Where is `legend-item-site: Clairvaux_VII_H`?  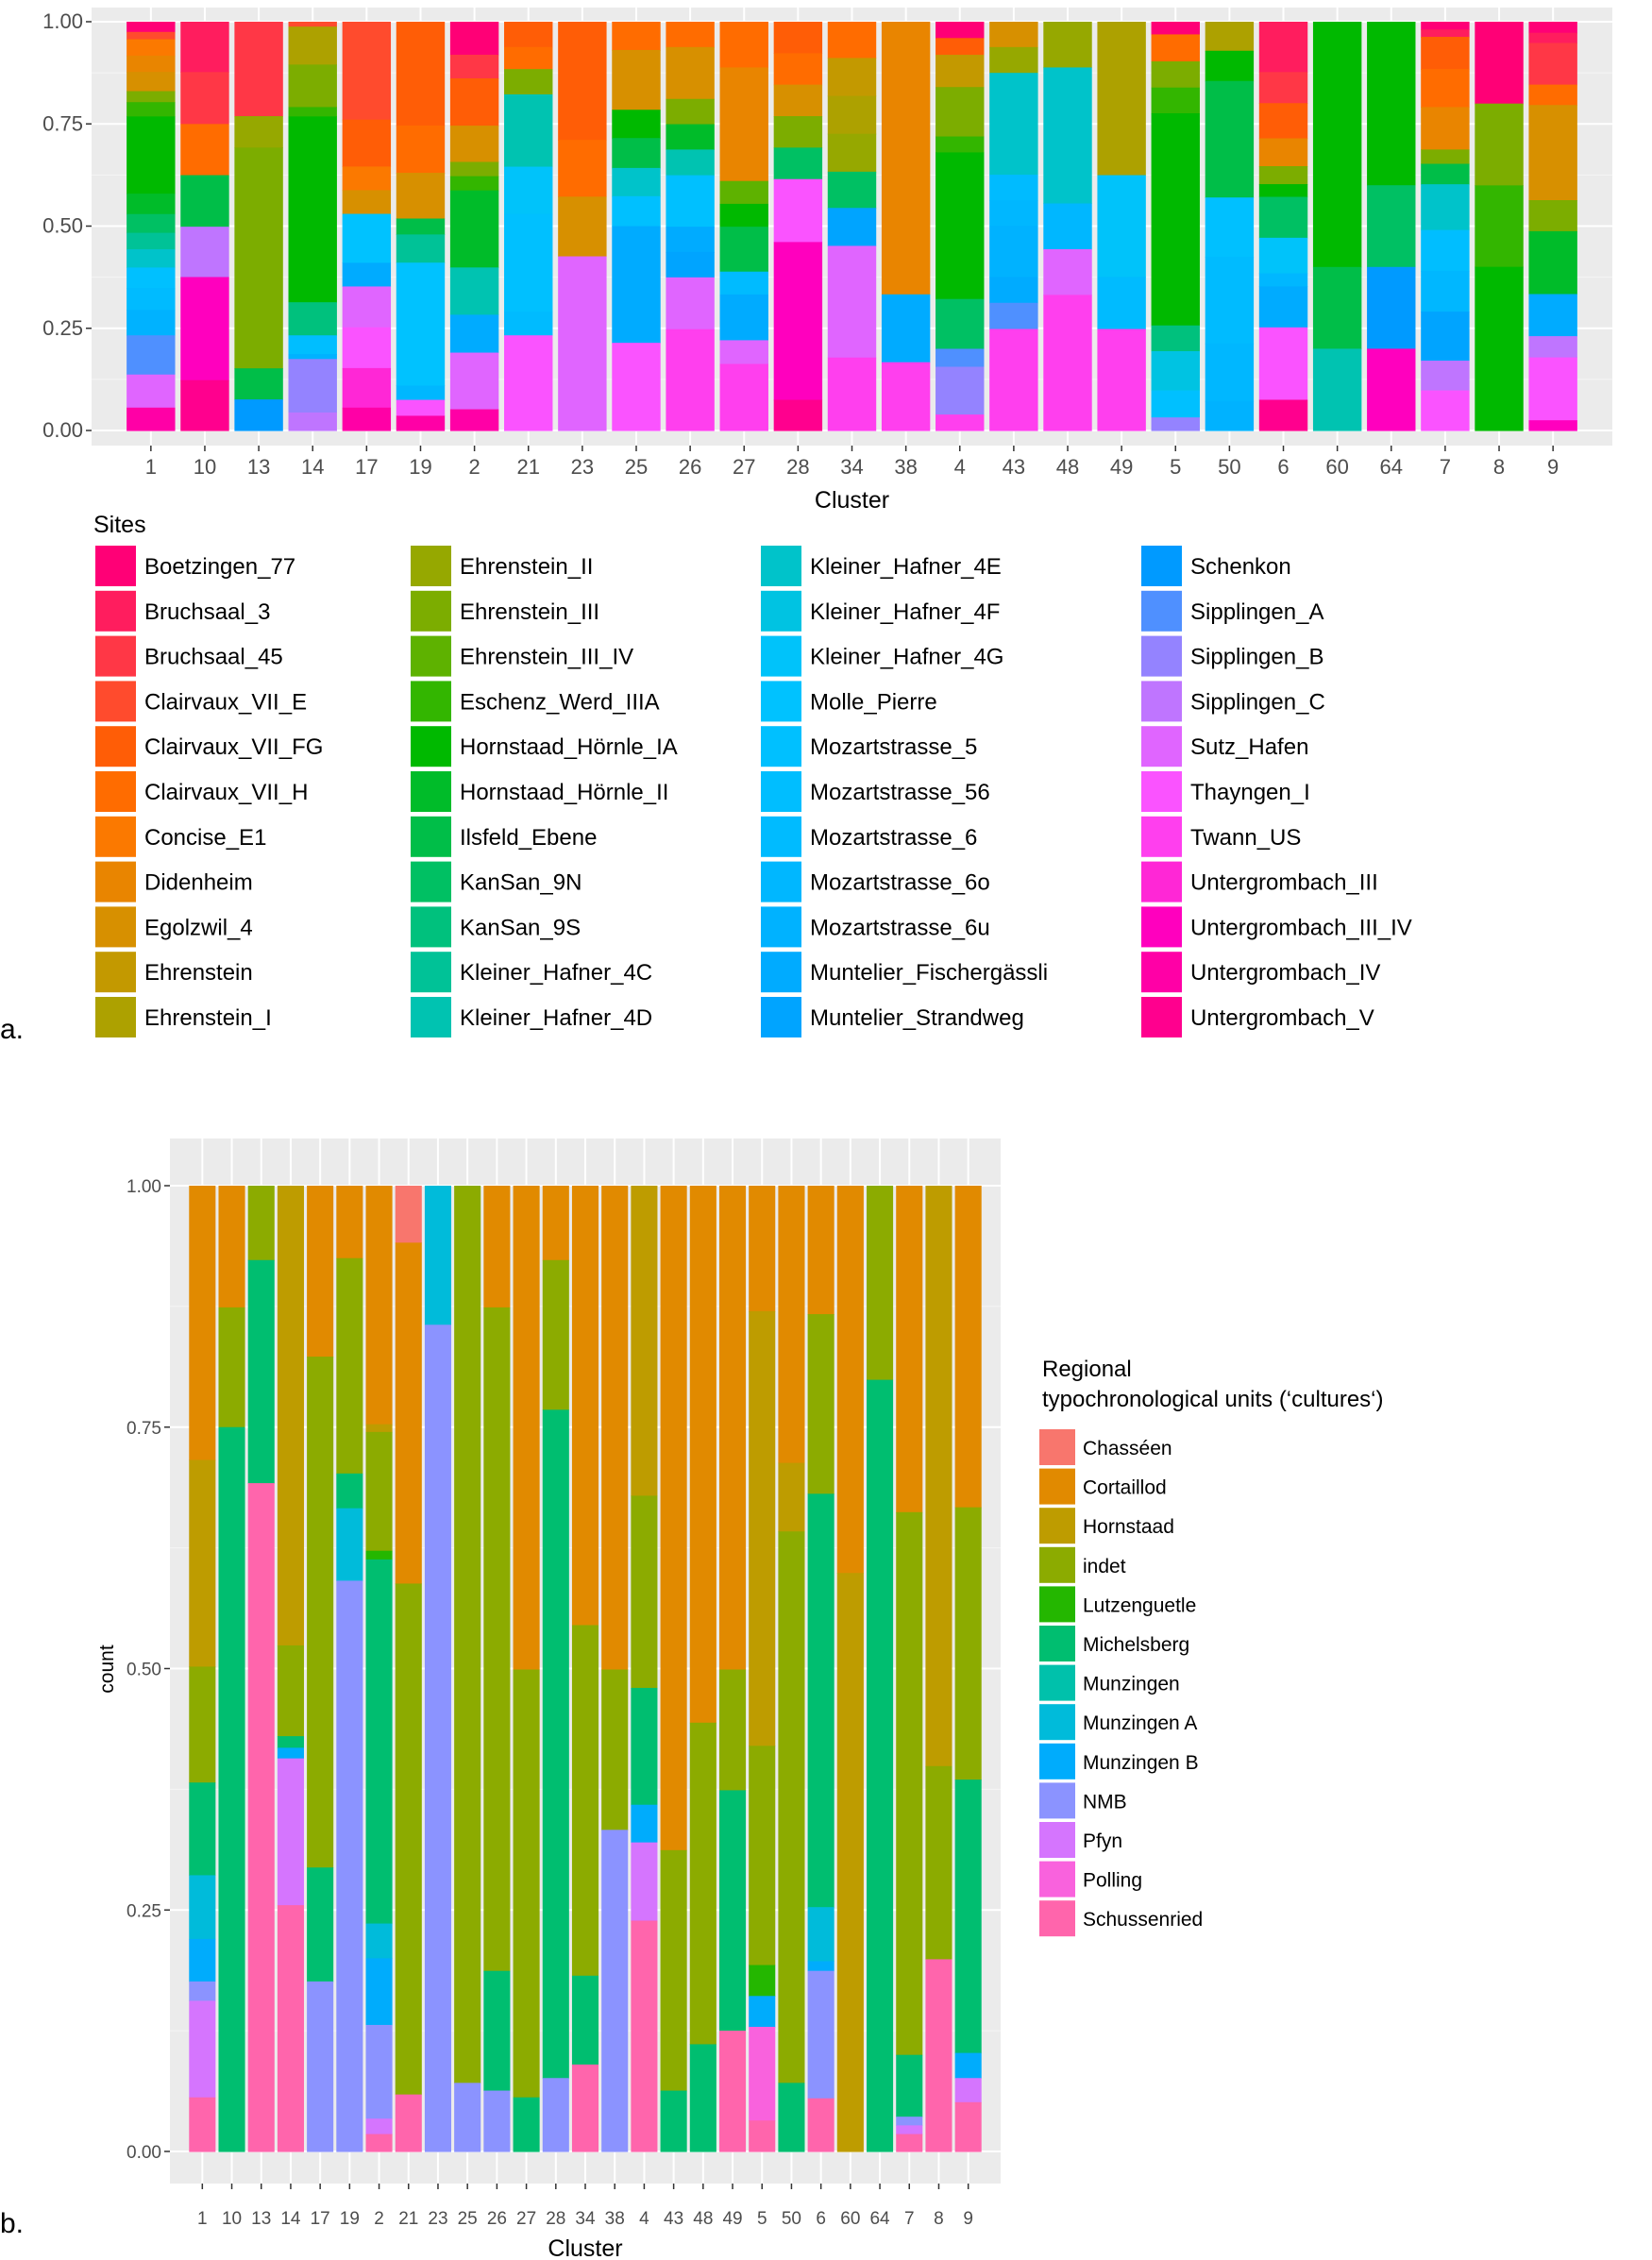
legend-item-site: Clairvaux_VII_H is located at coordinates (201, 791).